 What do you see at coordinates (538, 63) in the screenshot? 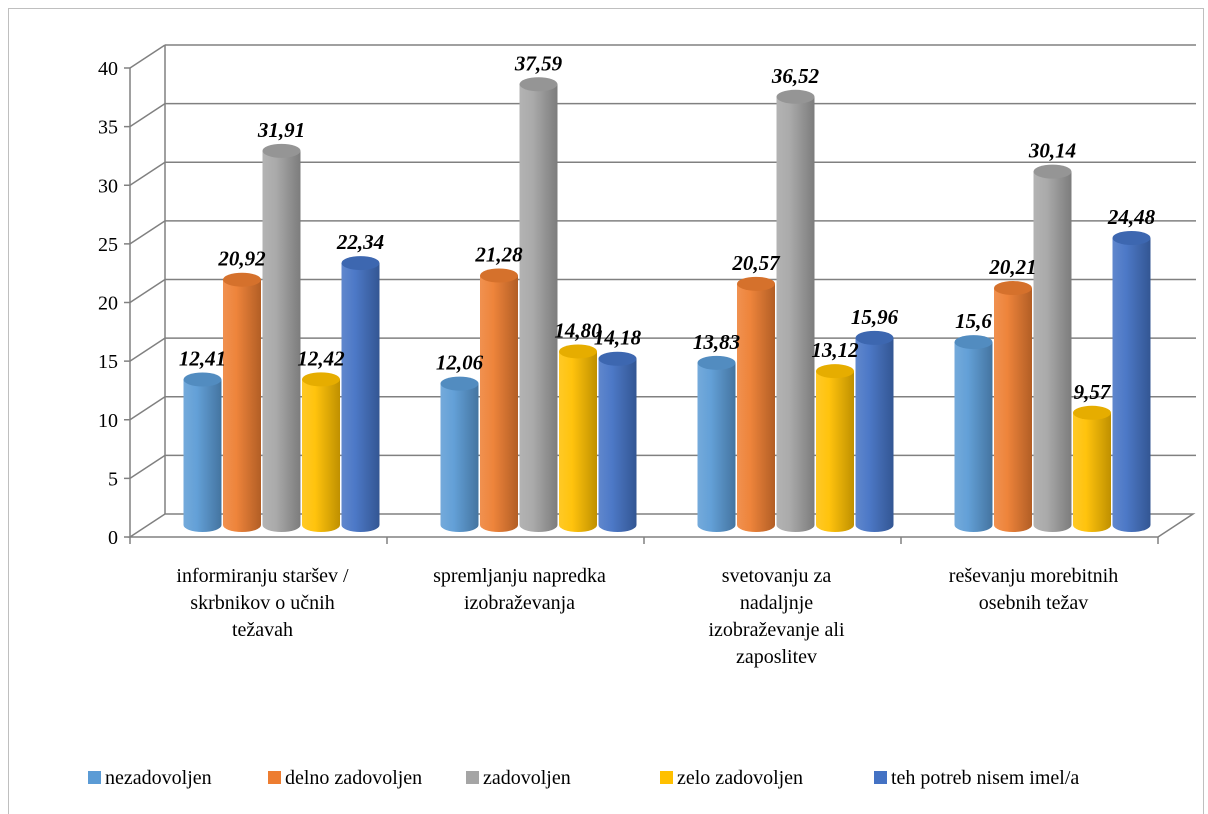
I see `data-label: 37,59` at bounding box center [538, 63].